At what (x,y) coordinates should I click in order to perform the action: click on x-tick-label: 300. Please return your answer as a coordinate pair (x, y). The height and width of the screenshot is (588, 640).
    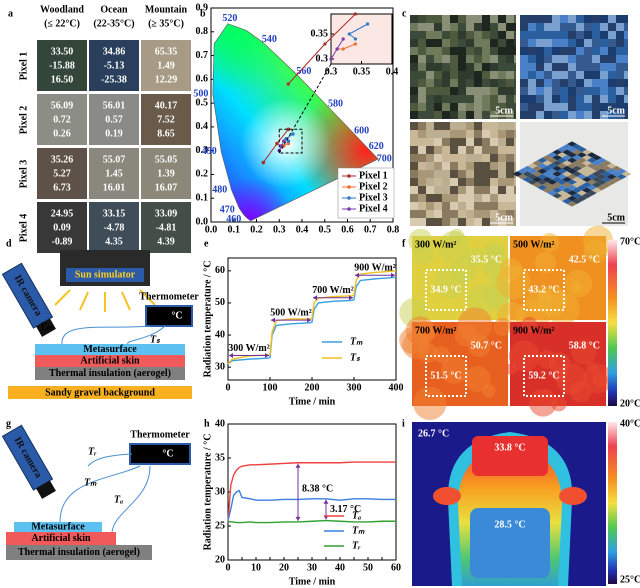
    Looking at the image, I should click on (354, 387).